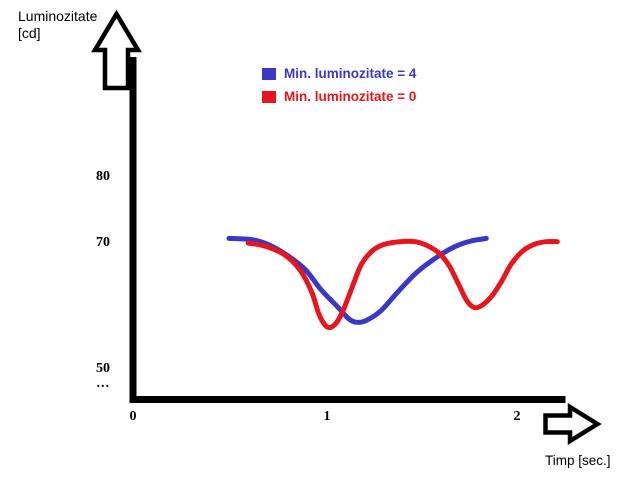 The image size is (622, 492). Describe the element at coordinates (269, 96) in the screenshot. I see `legend-swatch-red-icon` at that location.